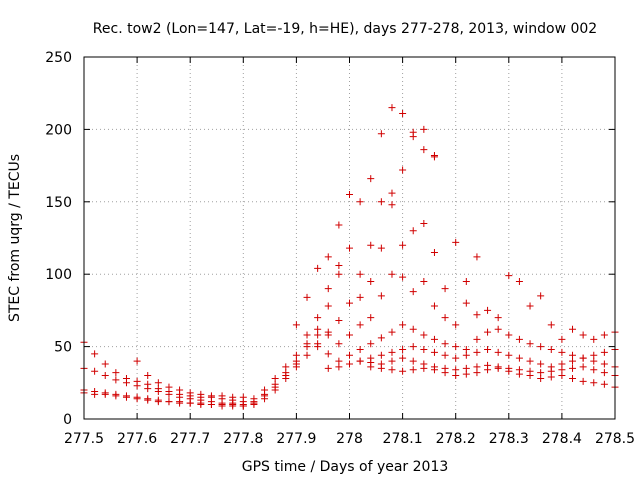 This screenshot has height=480, width=640. Describe the element at coordinates (190, 439) in the screenshot. I see `x-tick-label: 277.7` at that location.